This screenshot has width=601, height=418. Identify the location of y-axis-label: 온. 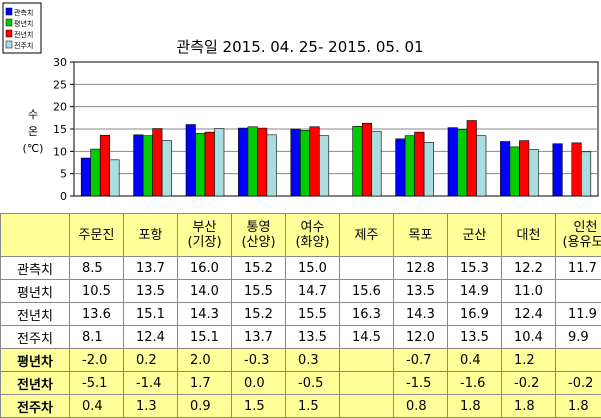
(33, 131).